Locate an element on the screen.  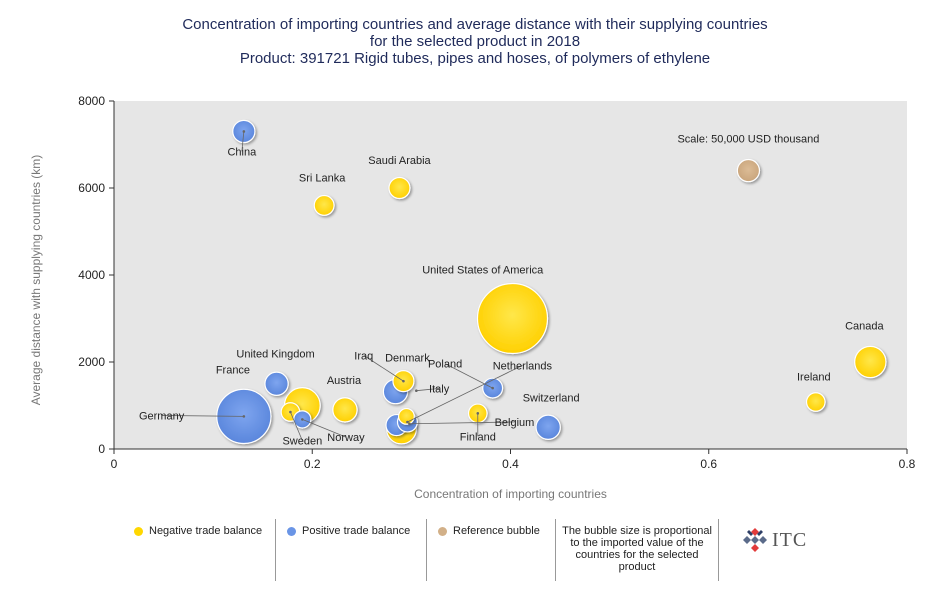
bubble-label: Sri Lanka is located at coordinates (322, 178).